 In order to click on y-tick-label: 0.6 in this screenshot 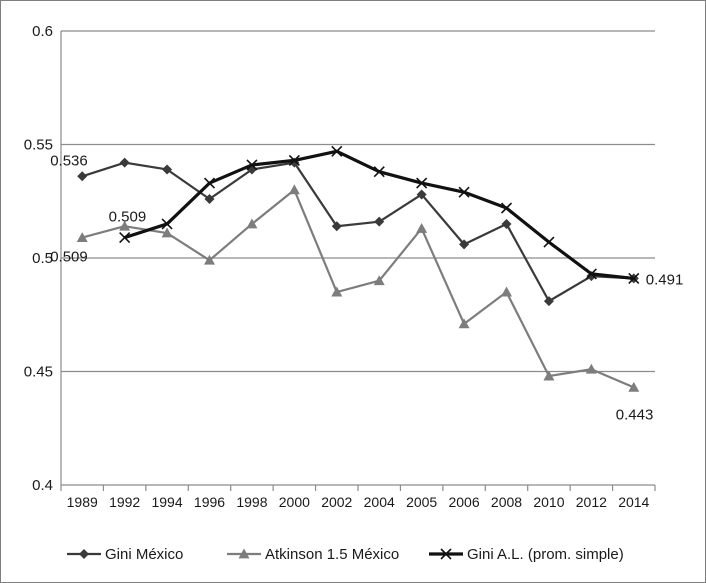, I will do `click(42, 31)`.